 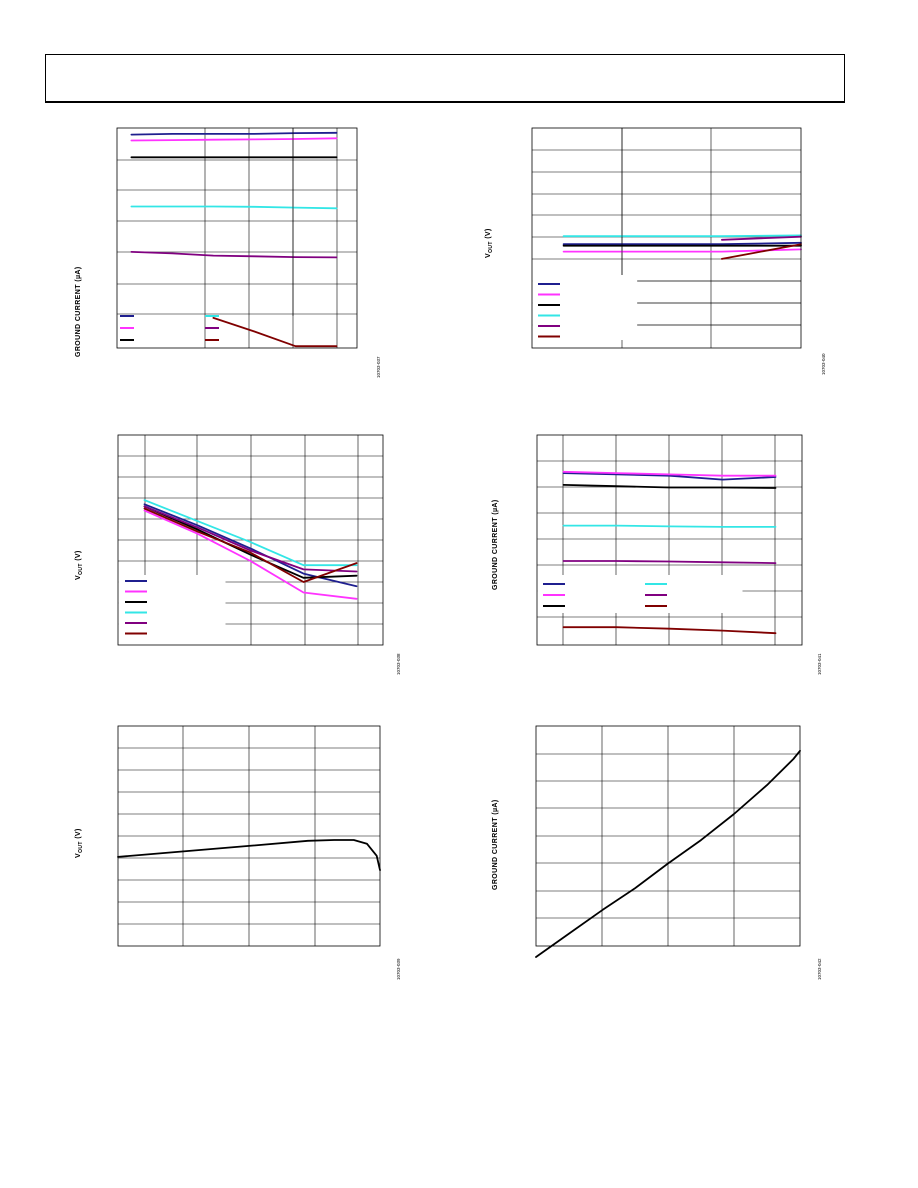 I want to click on chart-svg-2: VOUT (V) 10703-040, so click(x=655, y=251).